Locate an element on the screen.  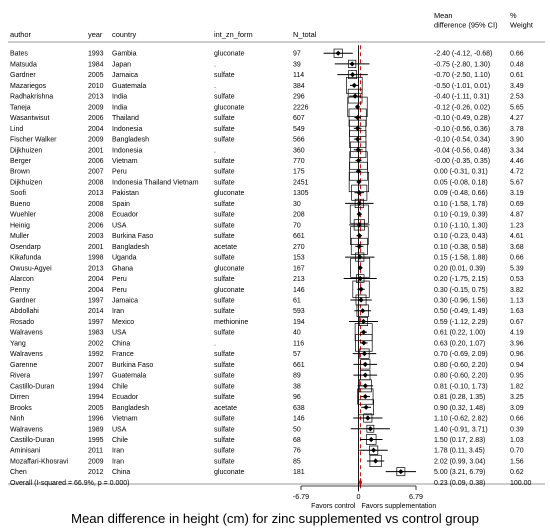
study-year: 1996 is located at coordinates (96, 419).